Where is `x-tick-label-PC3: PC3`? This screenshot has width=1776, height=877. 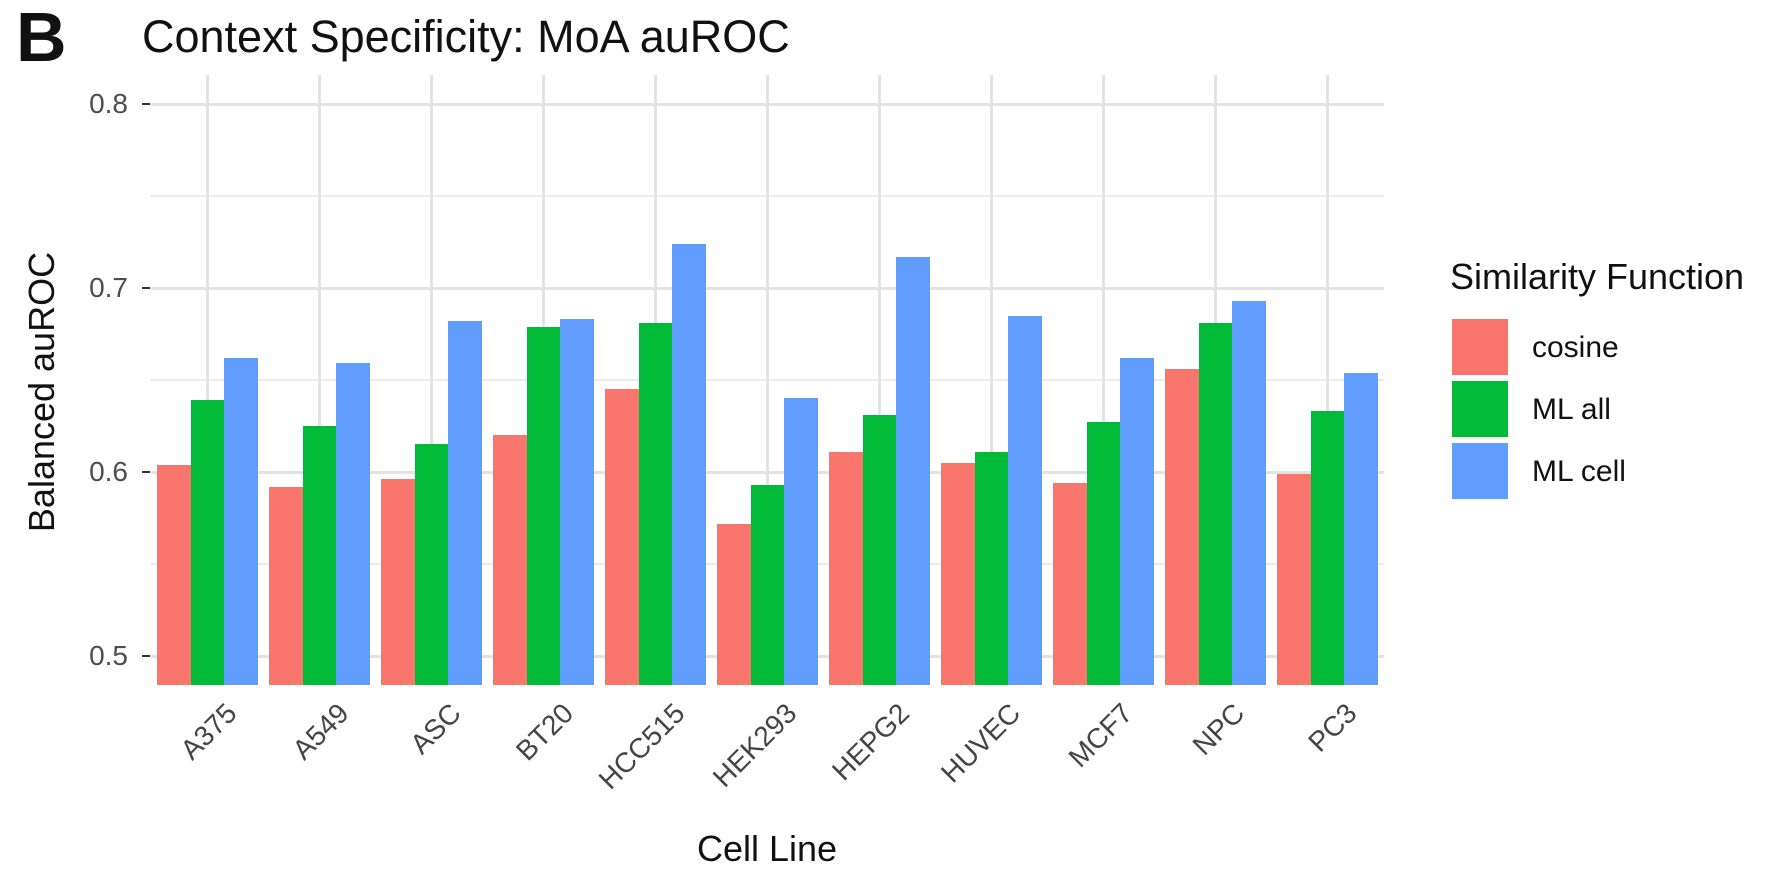 x-tick-label-PC3: PC3 is located at coordinates (1332, 727).